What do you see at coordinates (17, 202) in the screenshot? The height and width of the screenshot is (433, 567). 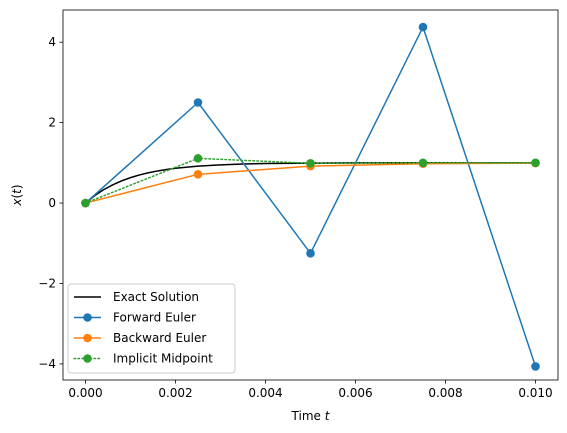 I see `y-axis-label-var: x` at bounding box center [17, 202].